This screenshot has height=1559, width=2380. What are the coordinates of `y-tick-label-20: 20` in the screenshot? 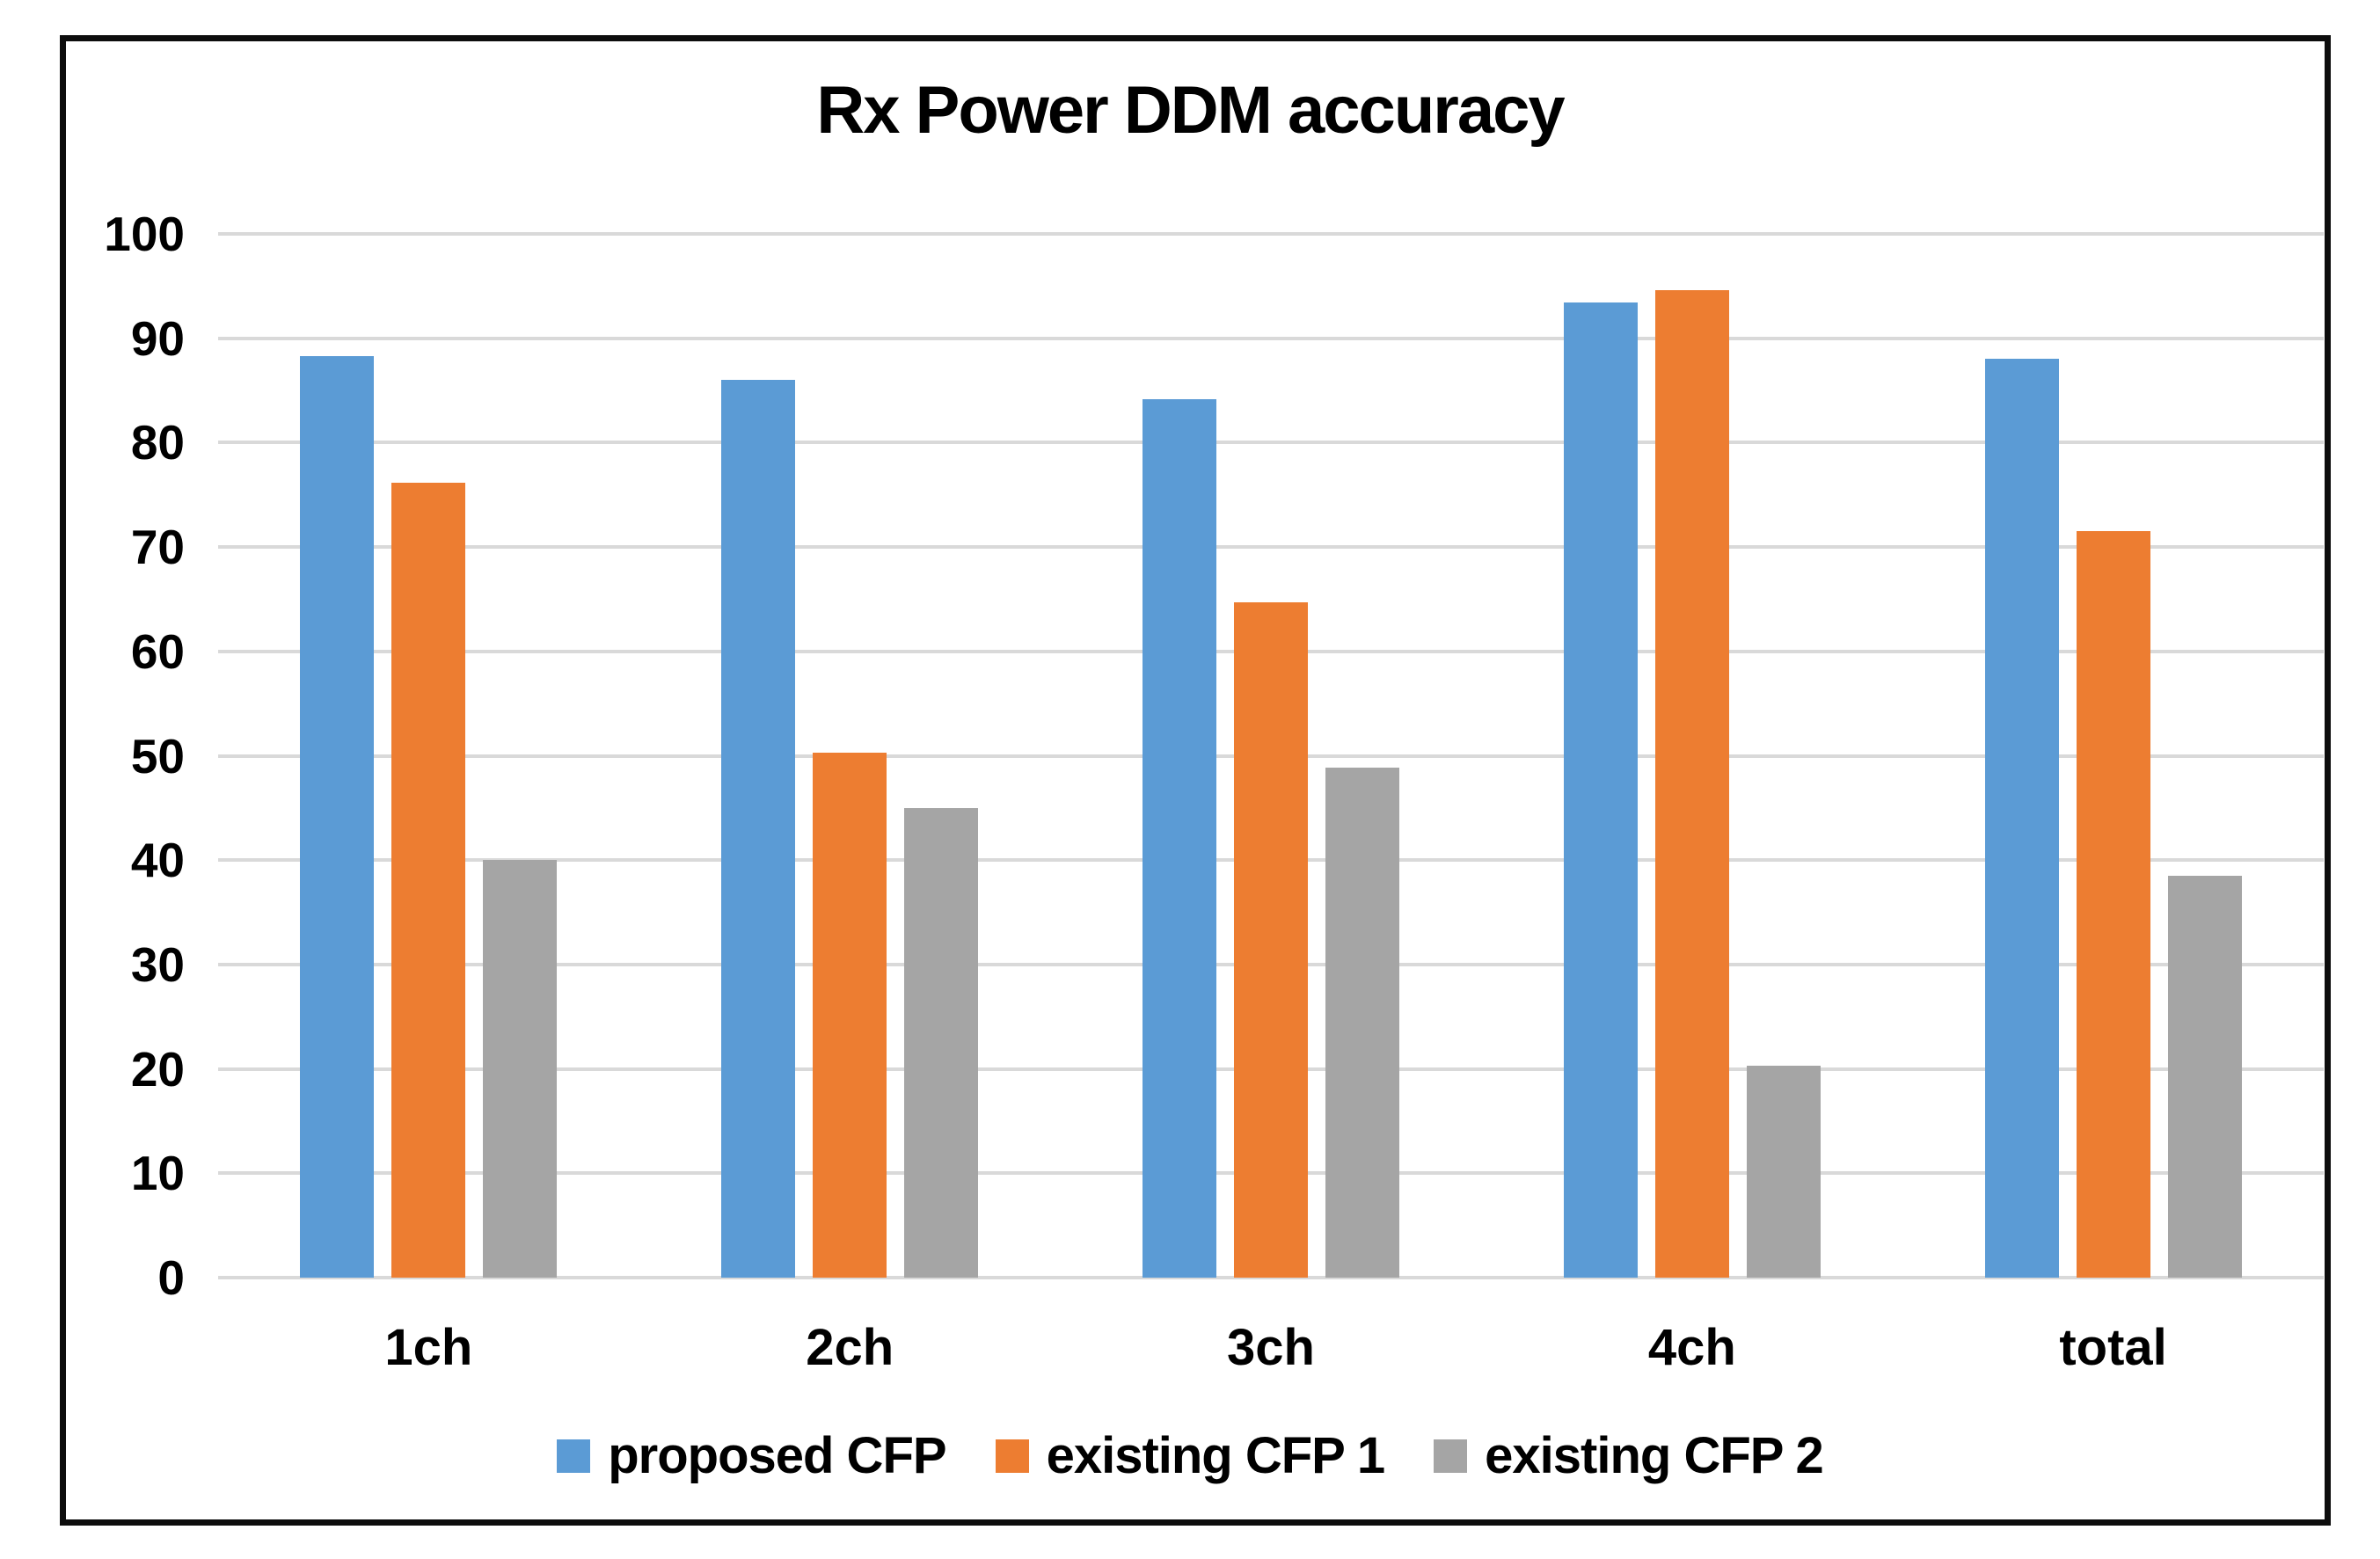 It's located at (157, 1068).